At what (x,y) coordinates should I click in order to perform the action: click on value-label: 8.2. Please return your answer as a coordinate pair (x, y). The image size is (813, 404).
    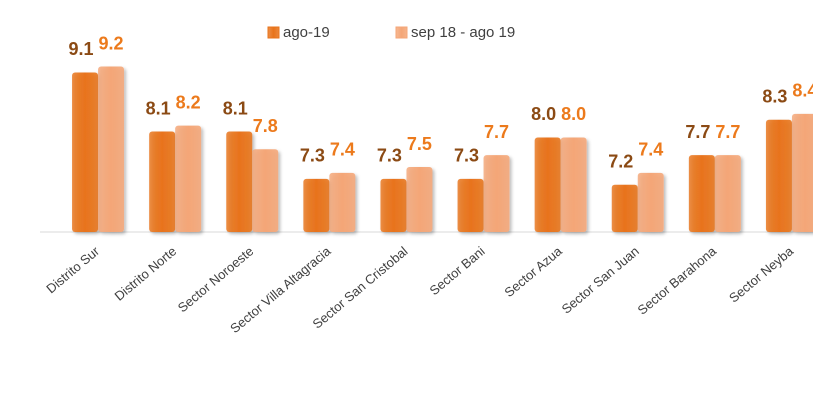
    Looking at the image, I should click on (188, 102).